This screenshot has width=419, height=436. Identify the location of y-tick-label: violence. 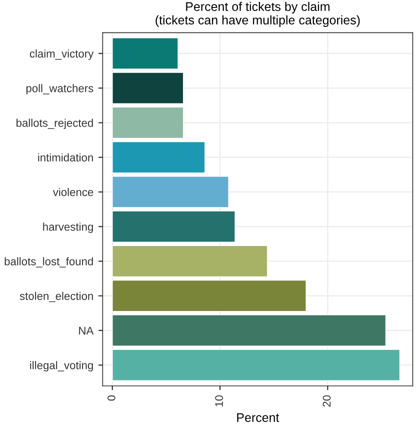
(73, 192).